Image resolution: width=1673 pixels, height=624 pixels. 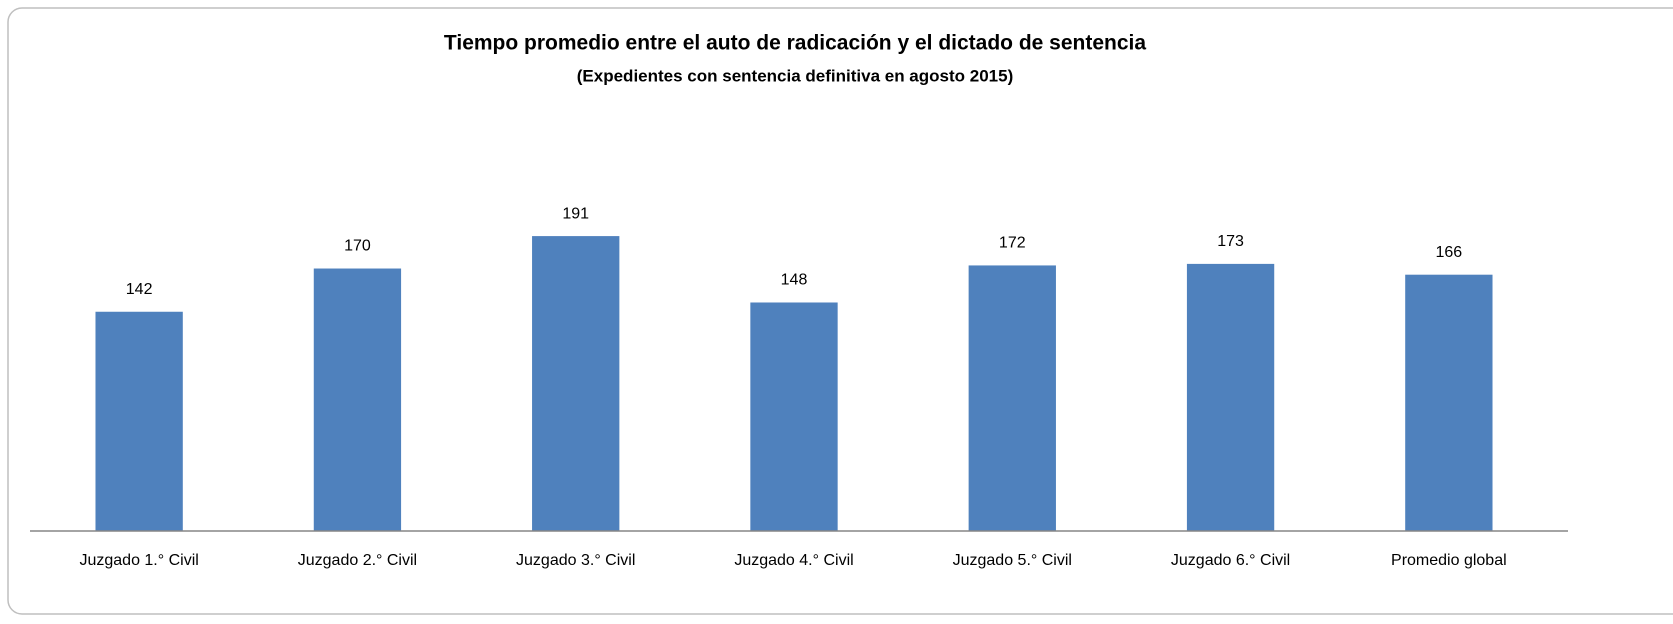 I want to click on x-tick-label: Promedio global, so click(x=1449, y=560).